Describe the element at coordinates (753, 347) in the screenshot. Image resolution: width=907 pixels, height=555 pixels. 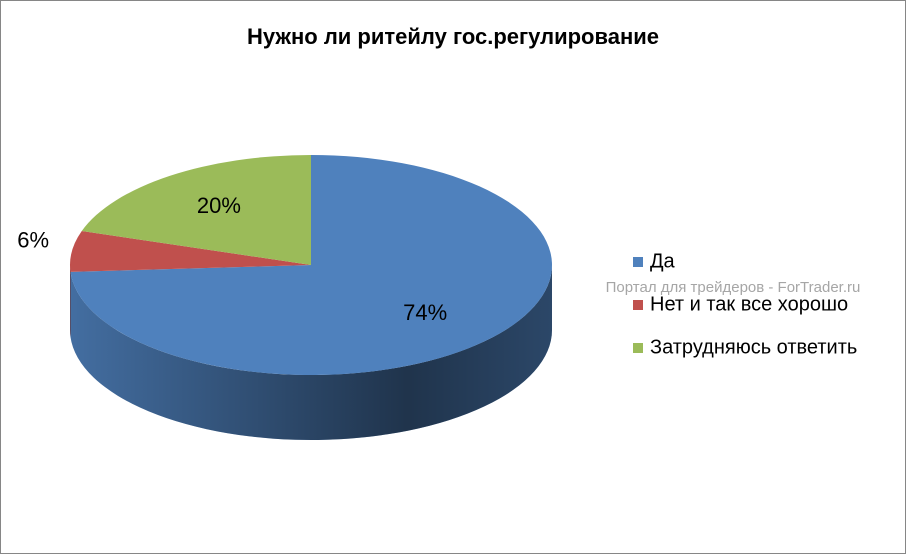
I see `legend-label: Затрудняюсь ответить` at that location.